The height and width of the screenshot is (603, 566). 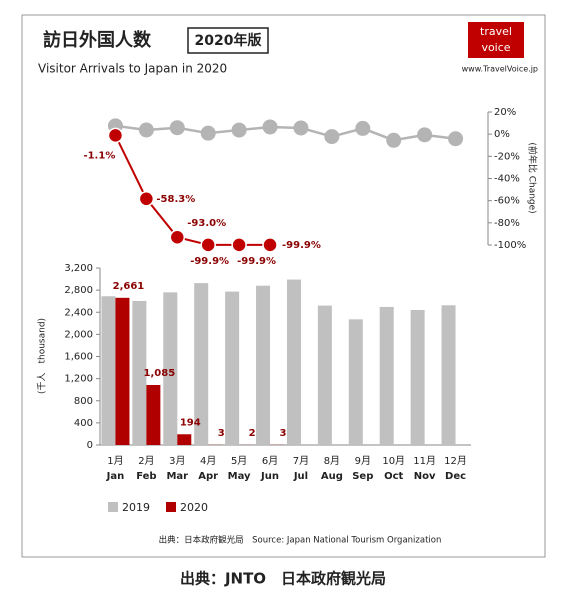 What do you see at coordinates (177, 461) in the screenshot?
I see `x-tick-label: 3月` at bounding box center [177, 461].